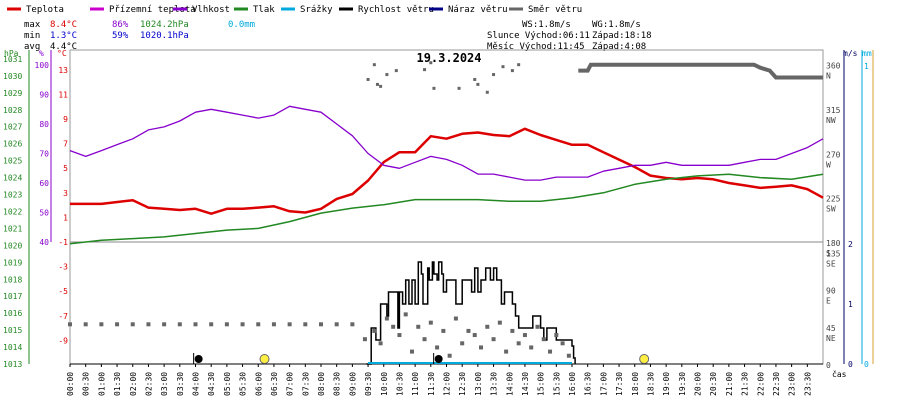 The width and height of the screenshot is (900, 400). I want to click on wind-dir-compass-label: SE, so click(831, 263).